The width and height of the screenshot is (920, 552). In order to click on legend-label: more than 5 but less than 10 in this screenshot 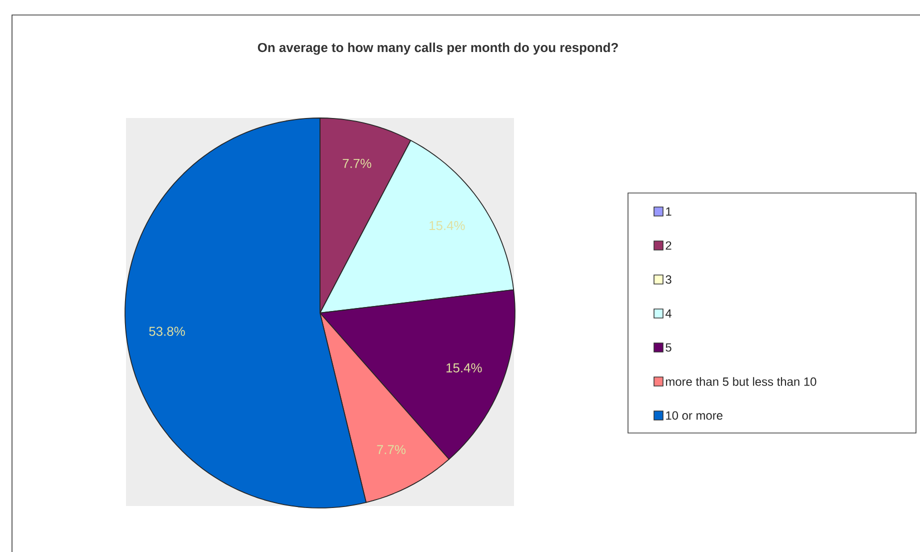, I will do `click(741, 381)`.